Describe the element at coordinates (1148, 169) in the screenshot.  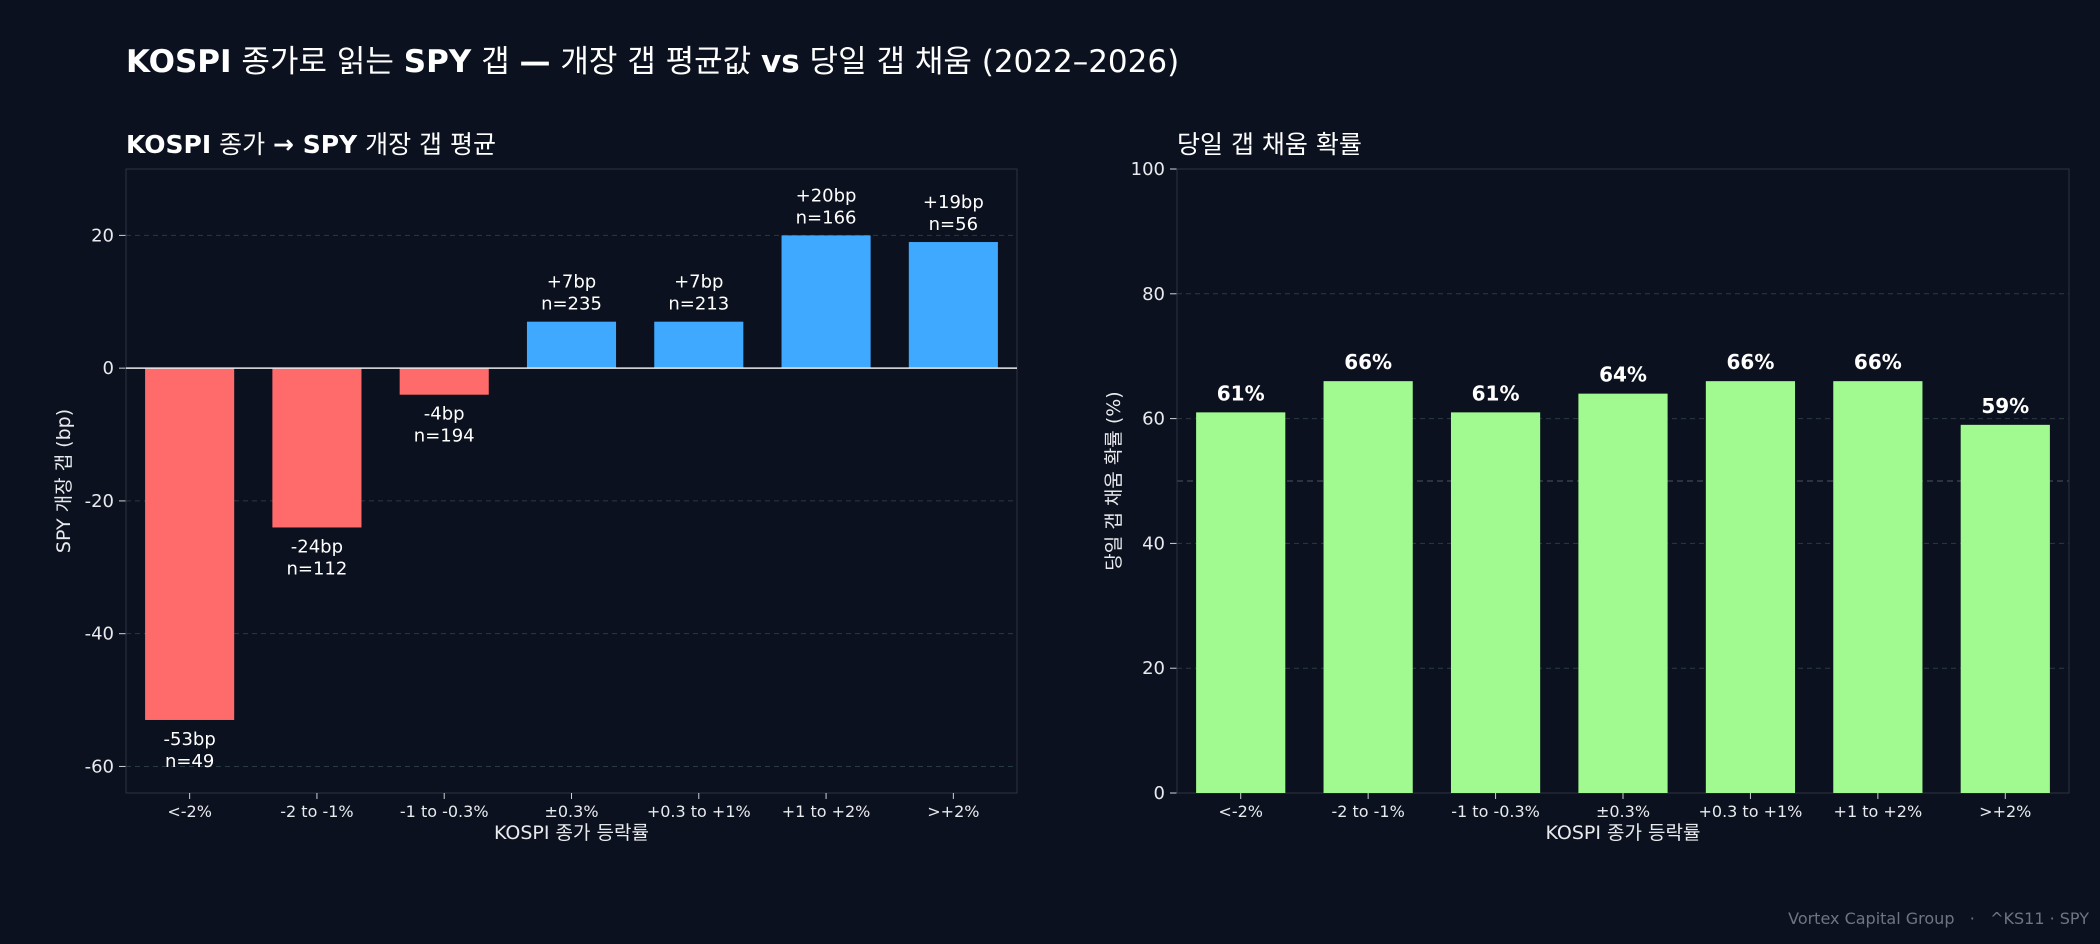
I see `chart2-y-tick-label: 100` at that location.